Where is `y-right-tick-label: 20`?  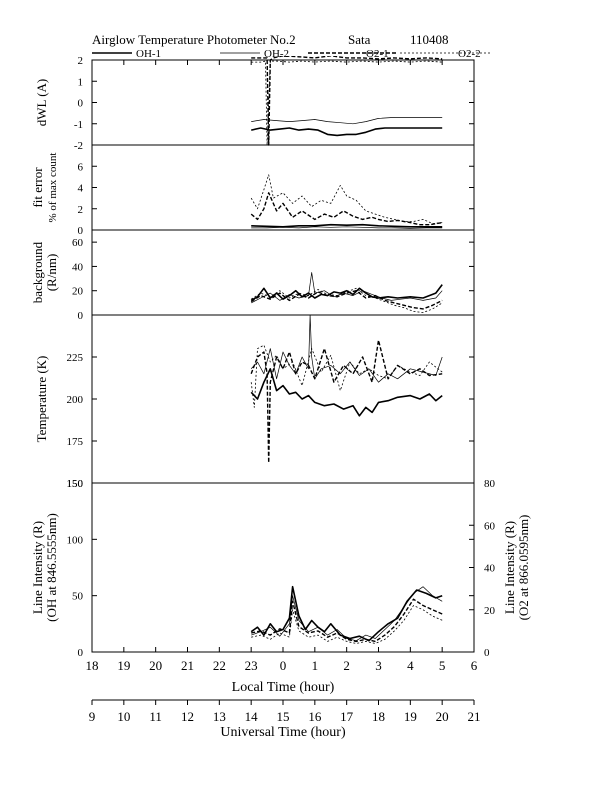 y-right-tick-label: 20 is located at coordinates (490, 611).